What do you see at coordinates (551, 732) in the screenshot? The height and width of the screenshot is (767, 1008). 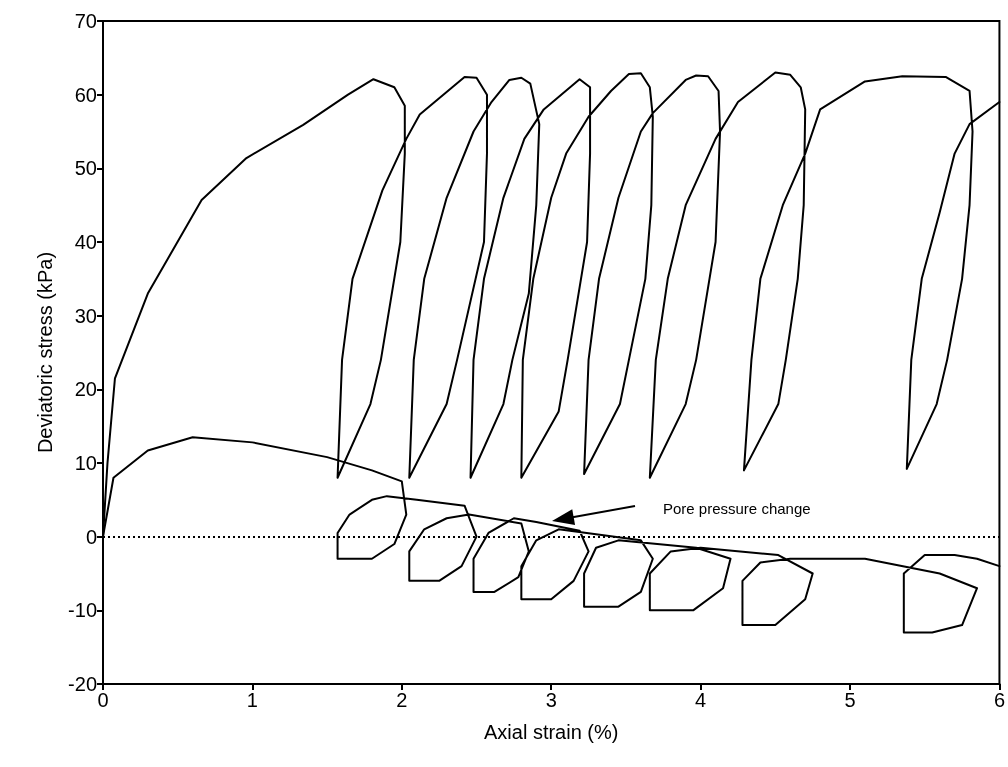 I see `x-axis-title: Axial strain (%)` at bounding box center [551, 732].